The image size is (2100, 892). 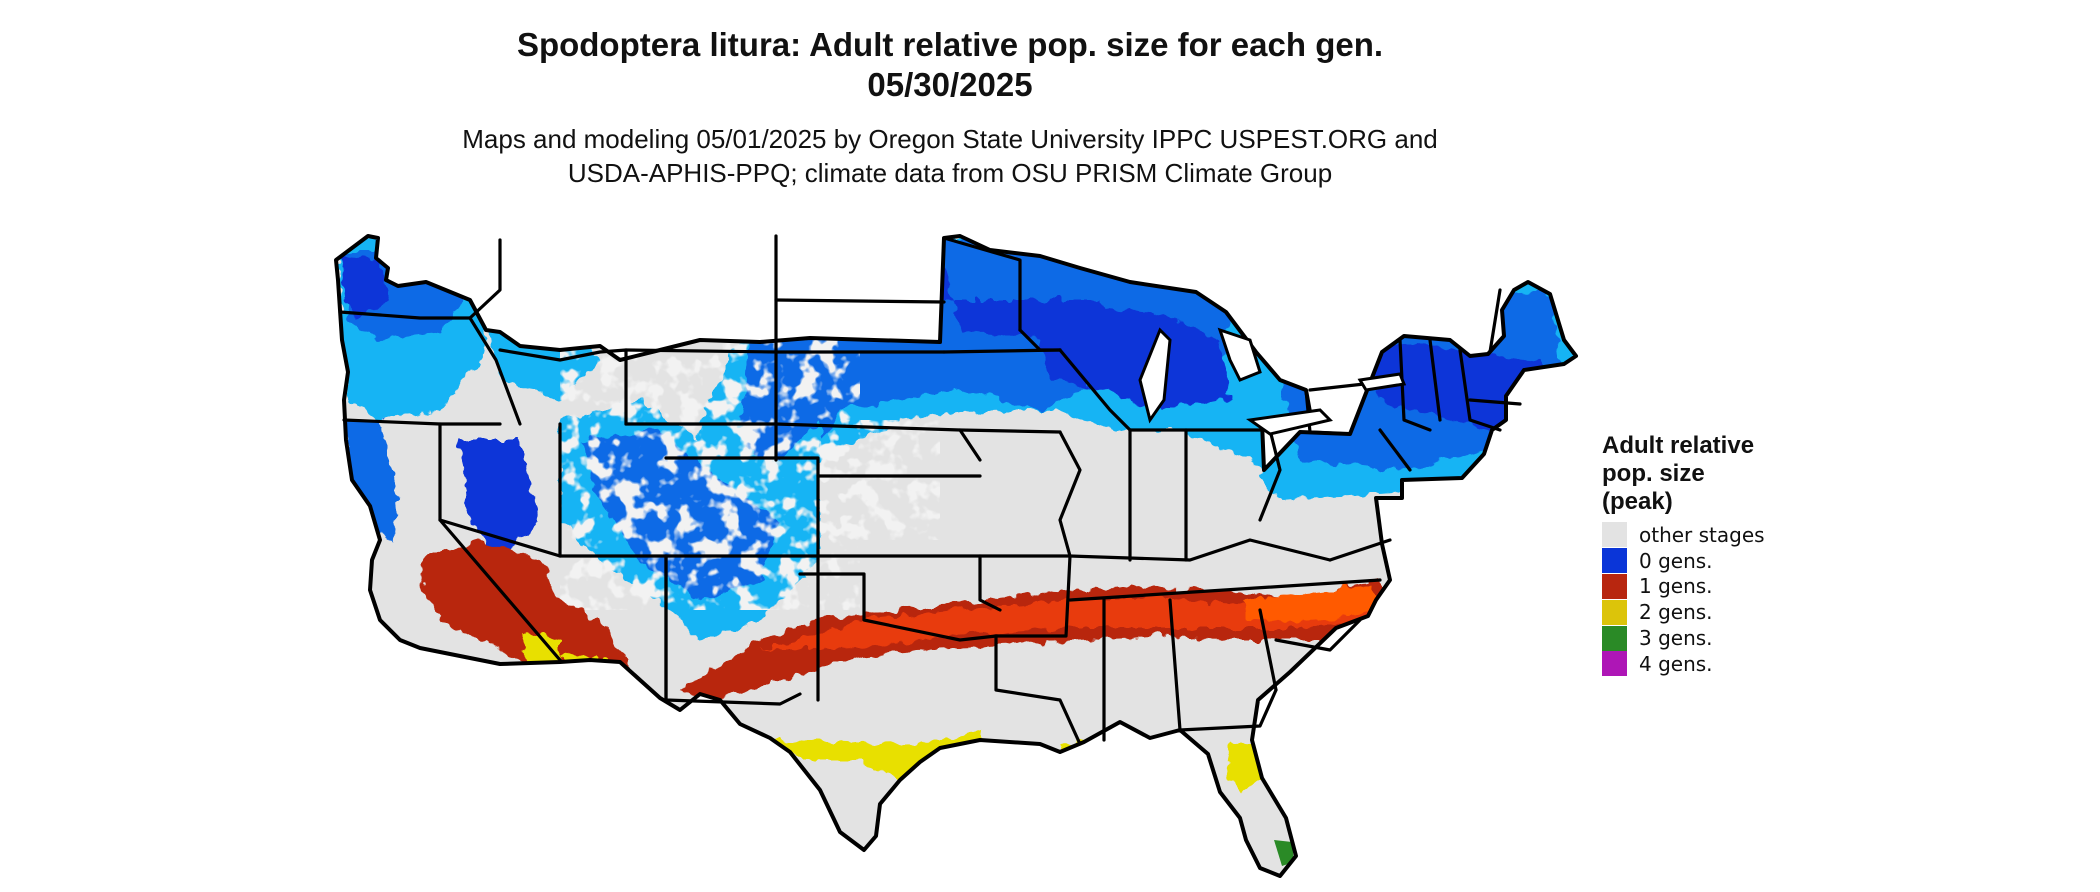 What do you see at coordinates (1732, 638) in the screenshot?
I see `legend-item: 3 gens.` at bounding box center [1732, 638].